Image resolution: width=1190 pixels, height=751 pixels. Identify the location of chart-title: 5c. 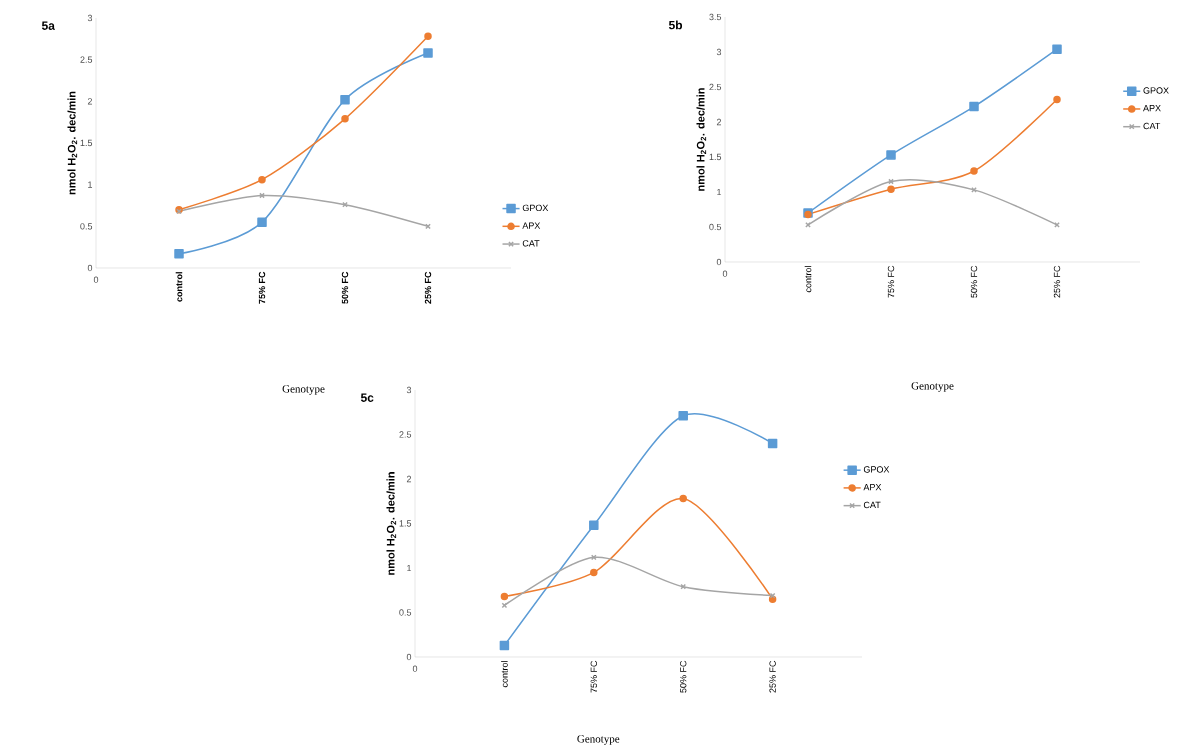
(367, 397).